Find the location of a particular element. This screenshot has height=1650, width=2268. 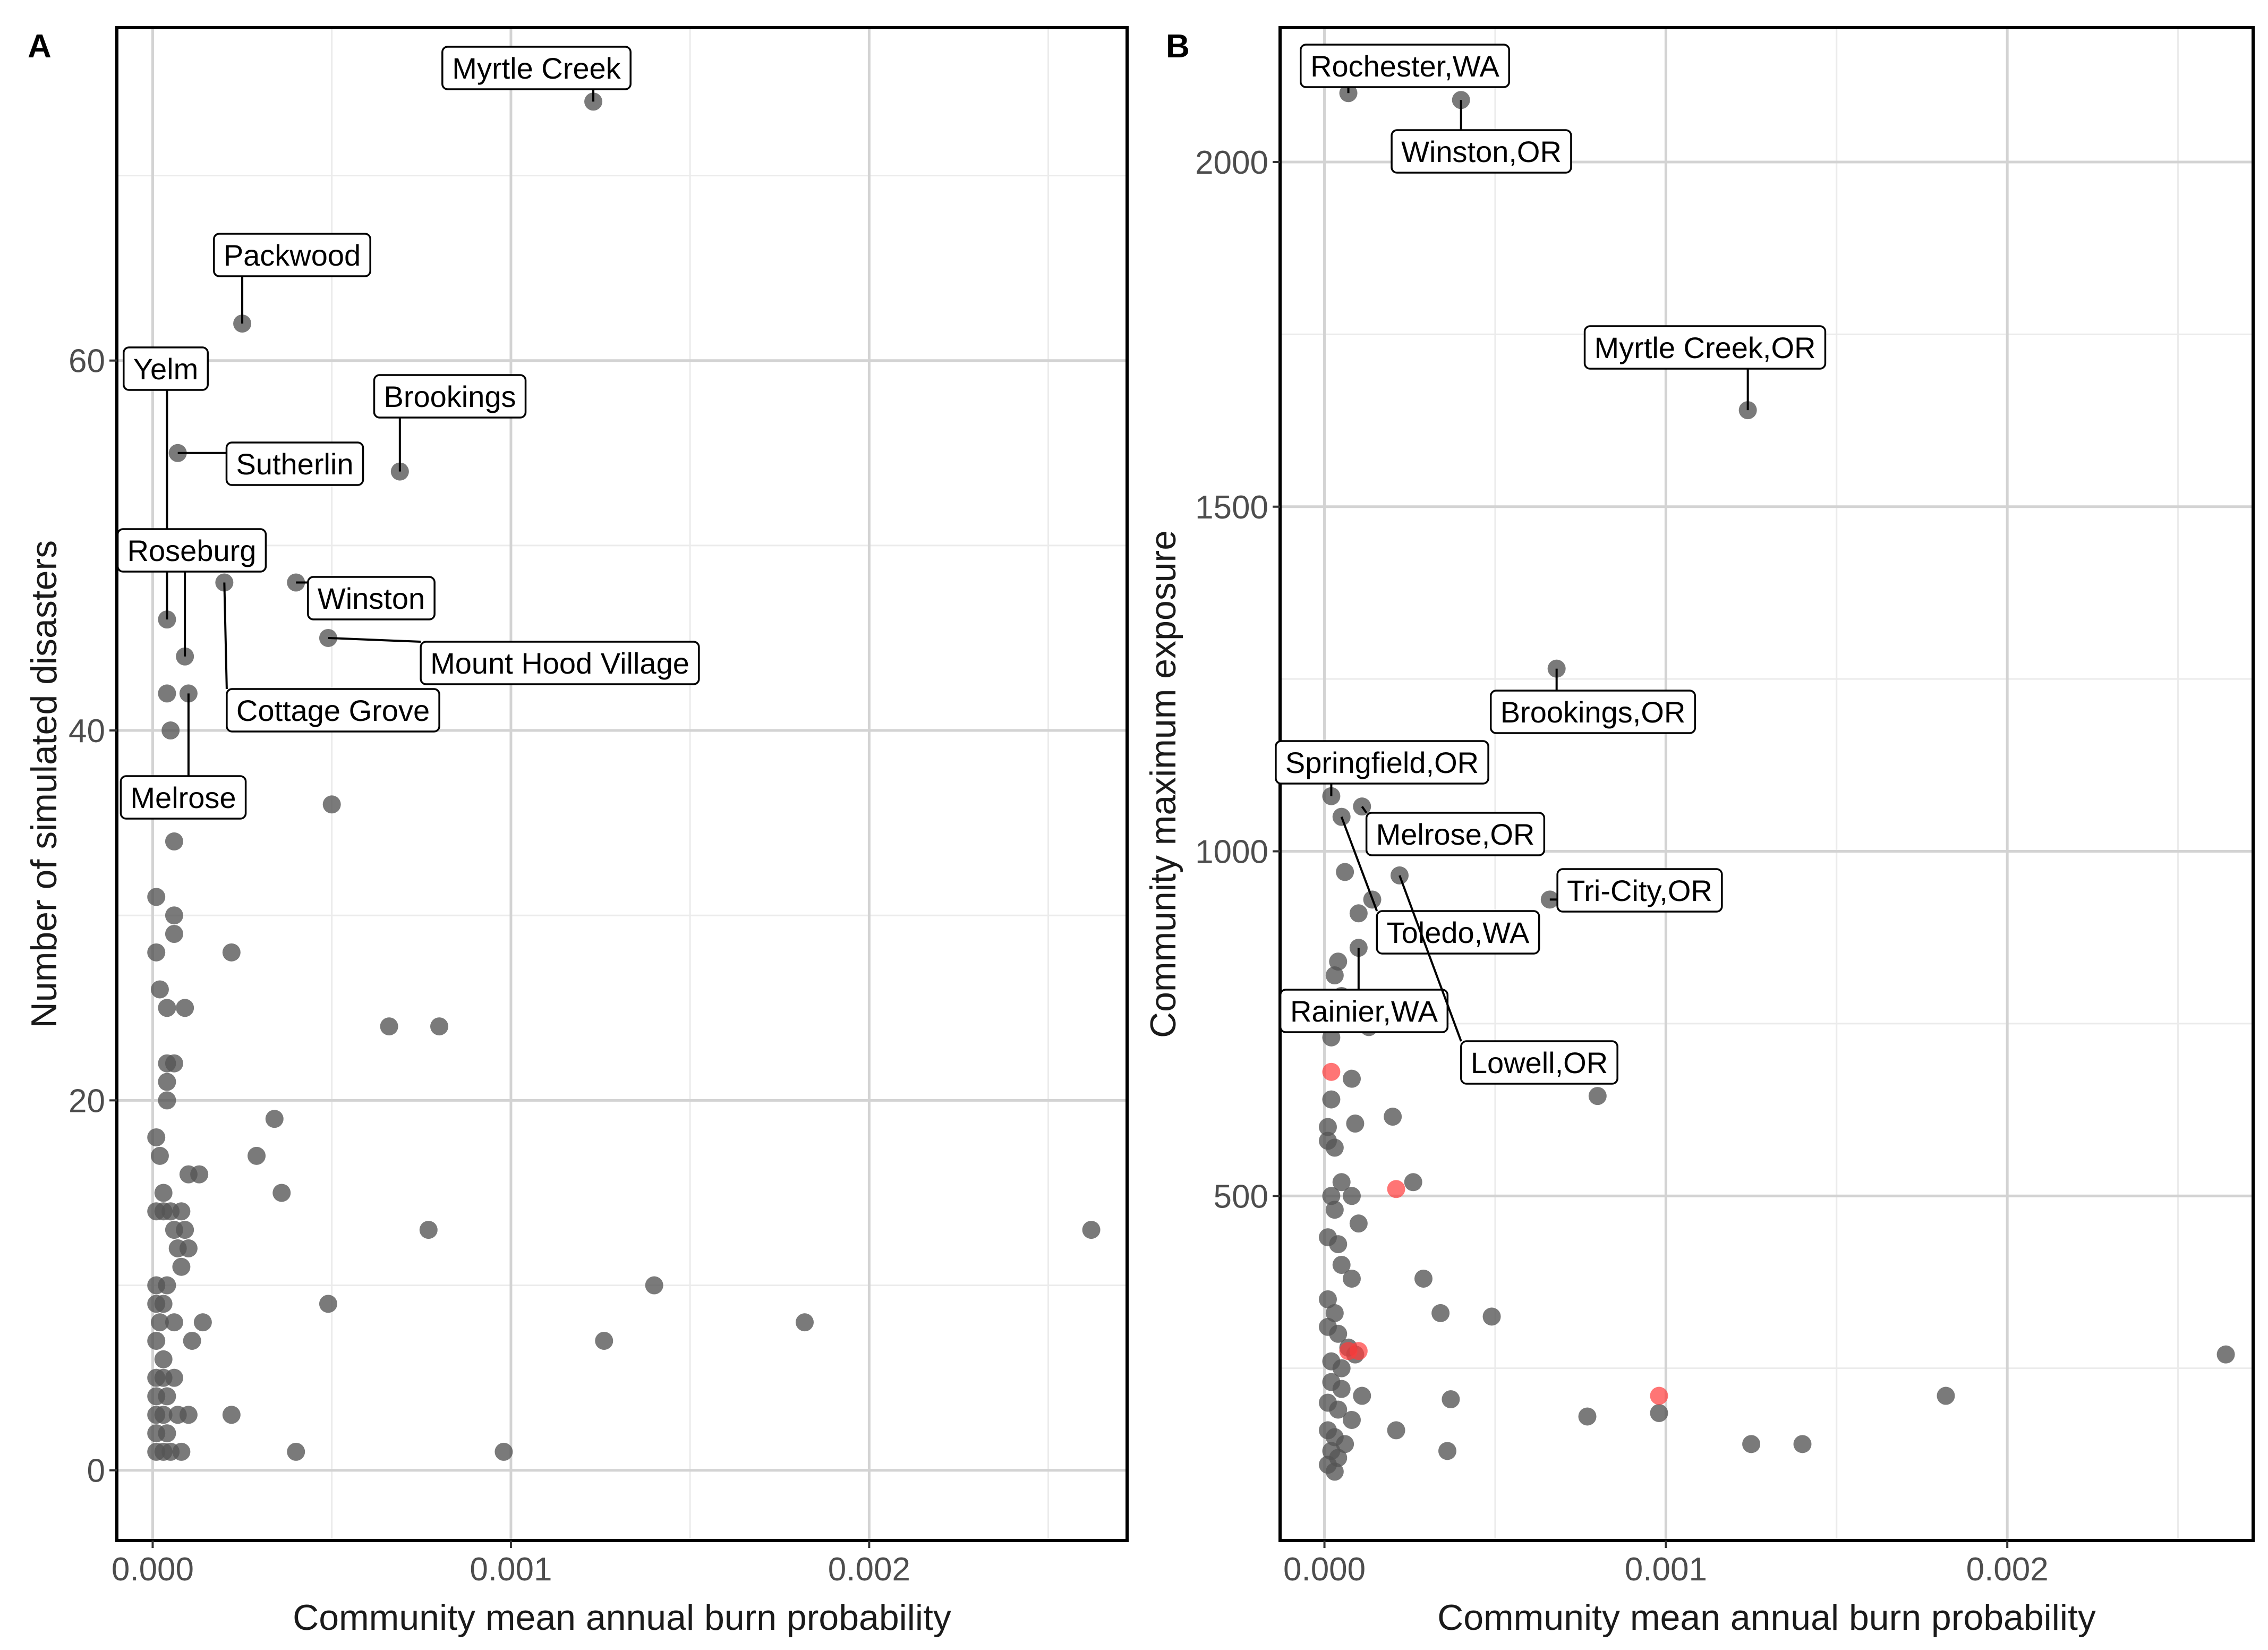

point-label-text: Toledo,WA is located at coordinates (1458, 932).